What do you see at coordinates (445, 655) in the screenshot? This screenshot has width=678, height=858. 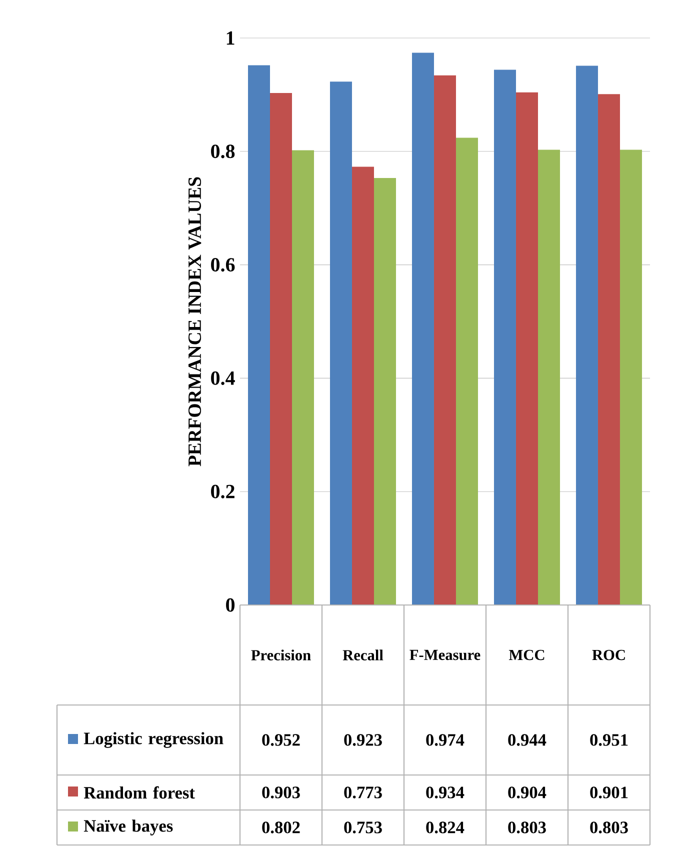 I see `x-tick-label: F-Measure` at bounding box center [445, 655].